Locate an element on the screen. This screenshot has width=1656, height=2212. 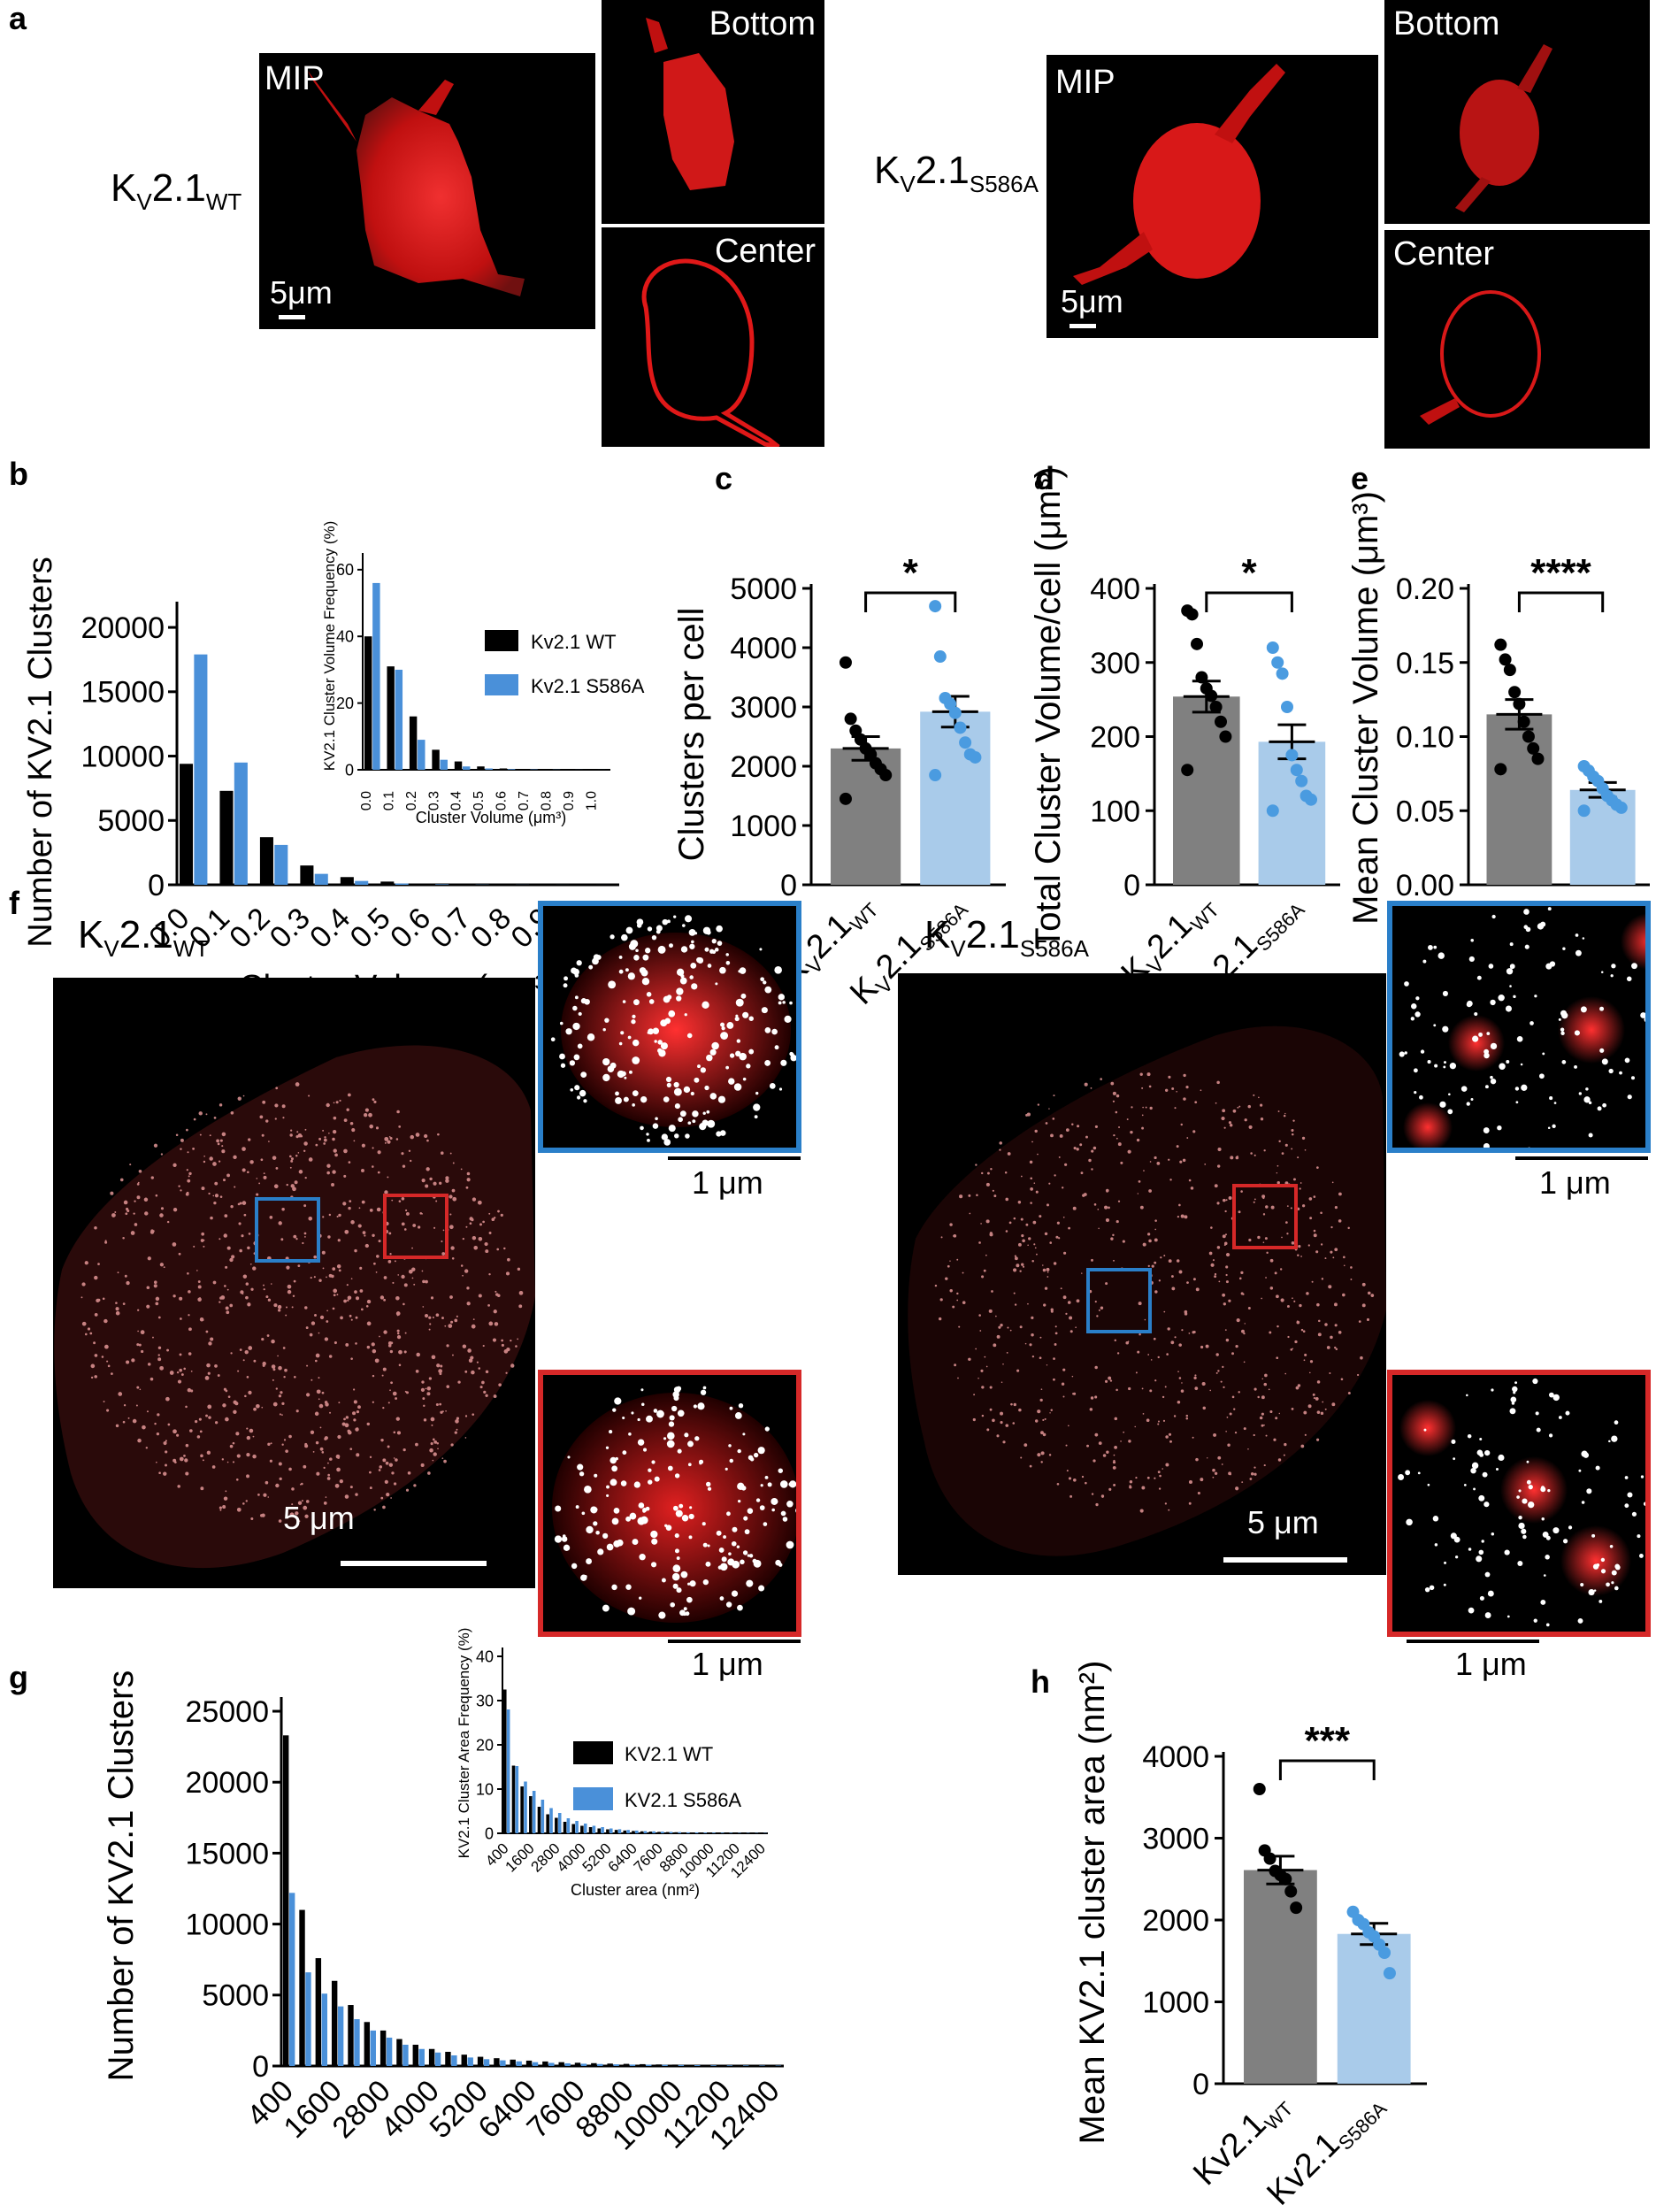
b-inset-xtick-label: 0.3 is located at coordinates (433, 801).